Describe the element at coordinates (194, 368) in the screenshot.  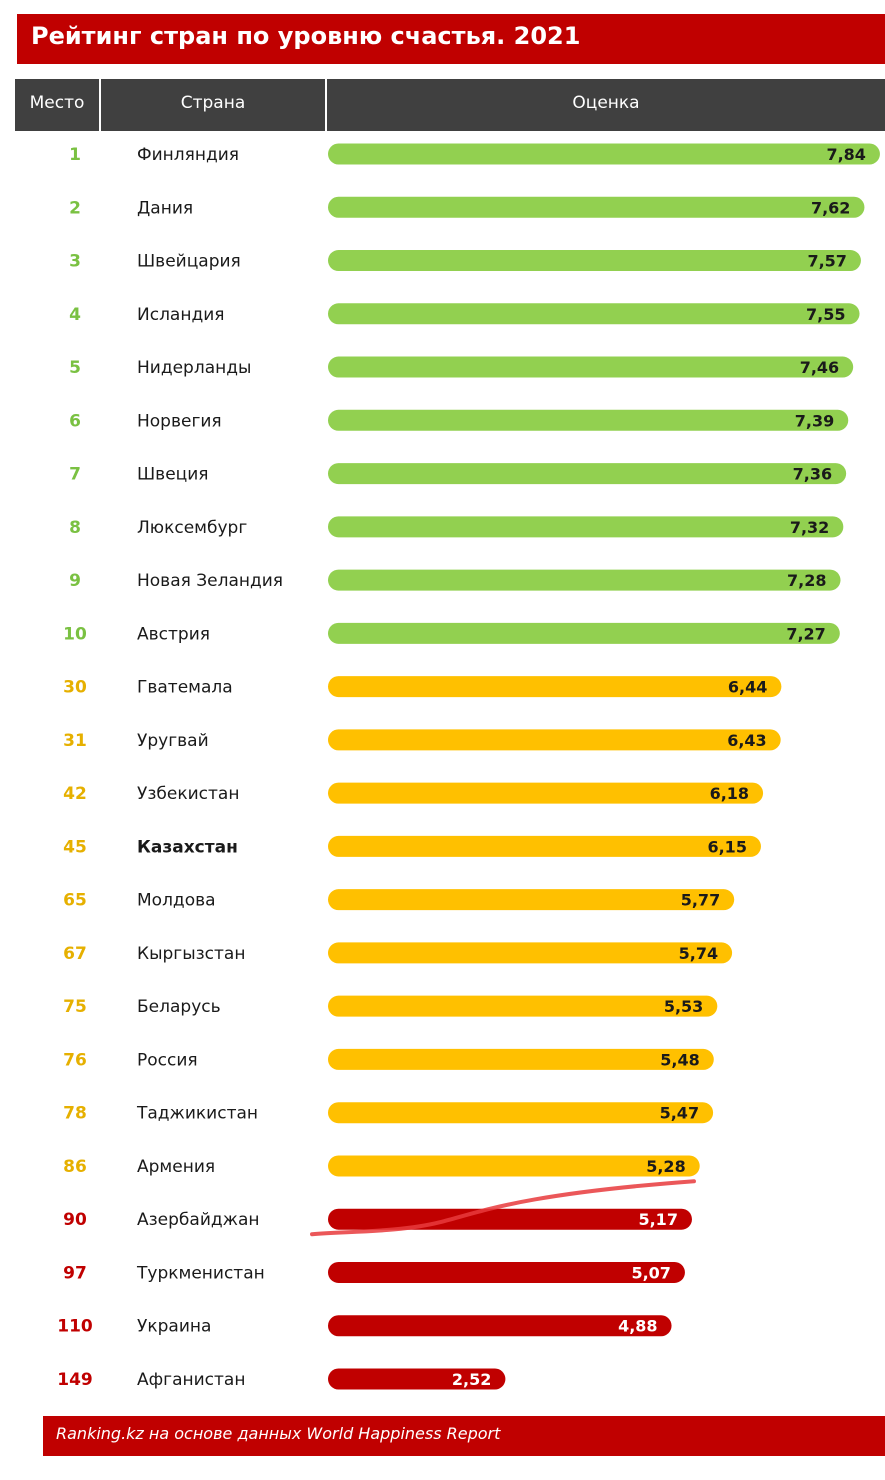
I see `country-label: Нидерланды` at that location.